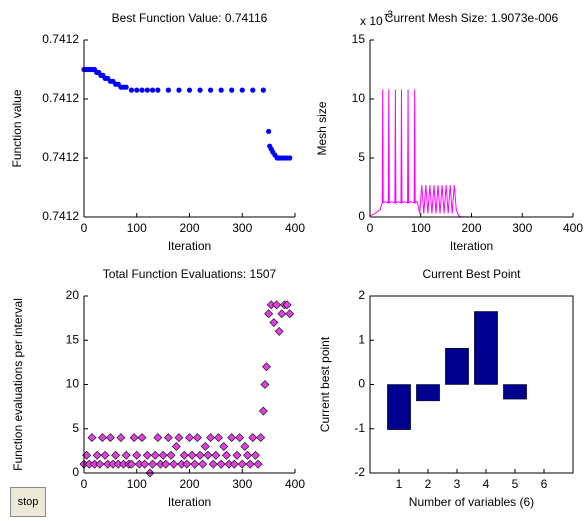 The image size is (587, 521). What do you see at coordinates (471, 274) in the screenshot?
I see `chart-title: Current Best Point` at bounding box center [471, 274].